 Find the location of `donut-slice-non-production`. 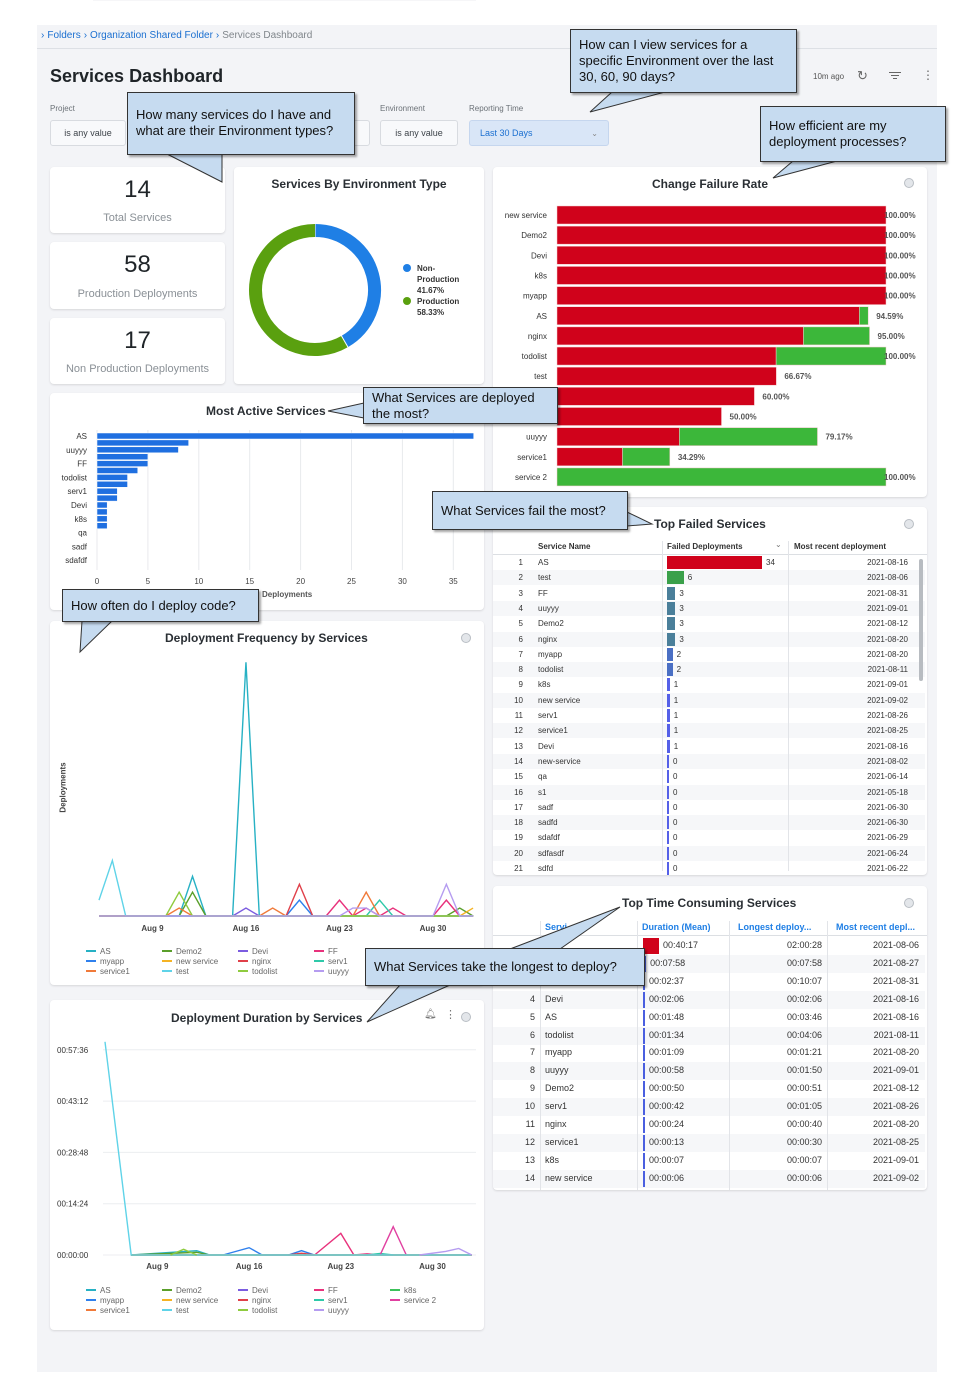

donut-slice-non-production is located at coordinates (347, 286).